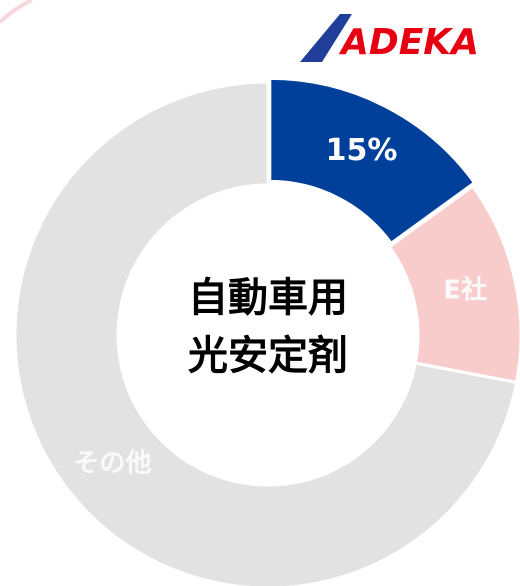 This screenshot has width=520, height=586. What do you see at coordinates (16, 12) in the screenshot?
I see `decoration` at bounding box center [16, 12].